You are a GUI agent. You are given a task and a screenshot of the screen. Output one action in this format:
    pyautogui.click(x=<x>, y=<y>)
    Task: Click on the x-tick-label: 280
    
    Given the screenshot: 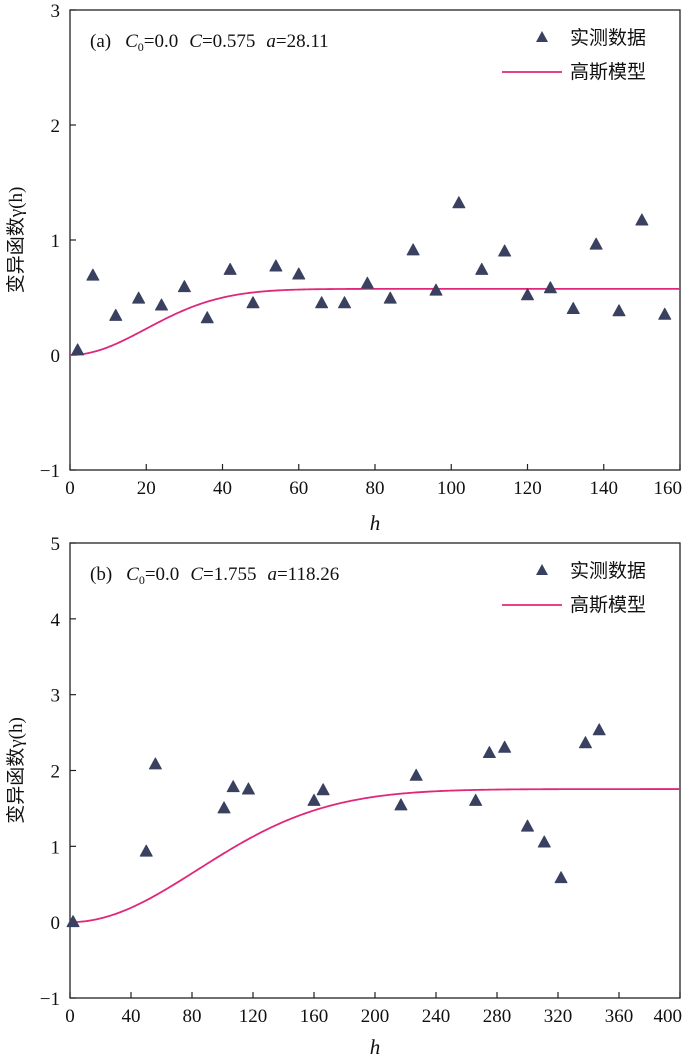 What is the action you would take?
    pyautogui.click(x=497, y=1016)
    